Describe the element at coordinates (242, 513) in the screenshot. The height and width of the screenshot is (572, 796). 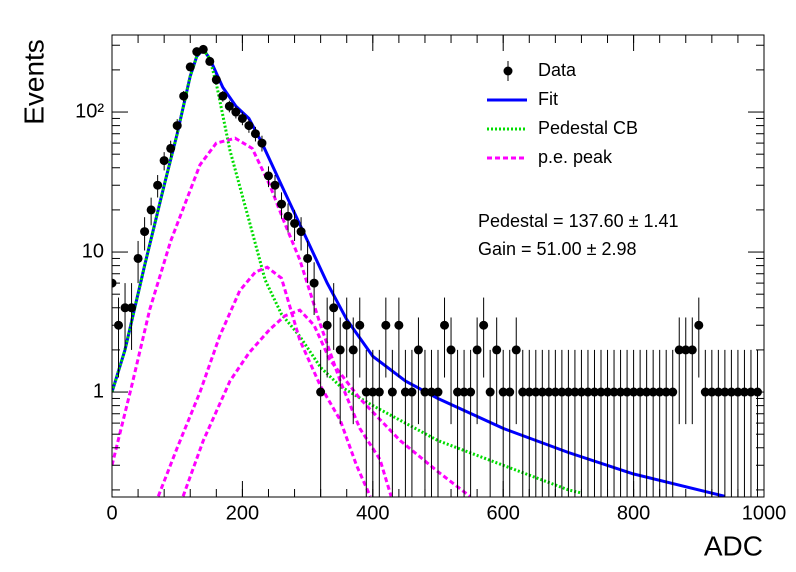
I see `x-tick-label: 200` at that location.